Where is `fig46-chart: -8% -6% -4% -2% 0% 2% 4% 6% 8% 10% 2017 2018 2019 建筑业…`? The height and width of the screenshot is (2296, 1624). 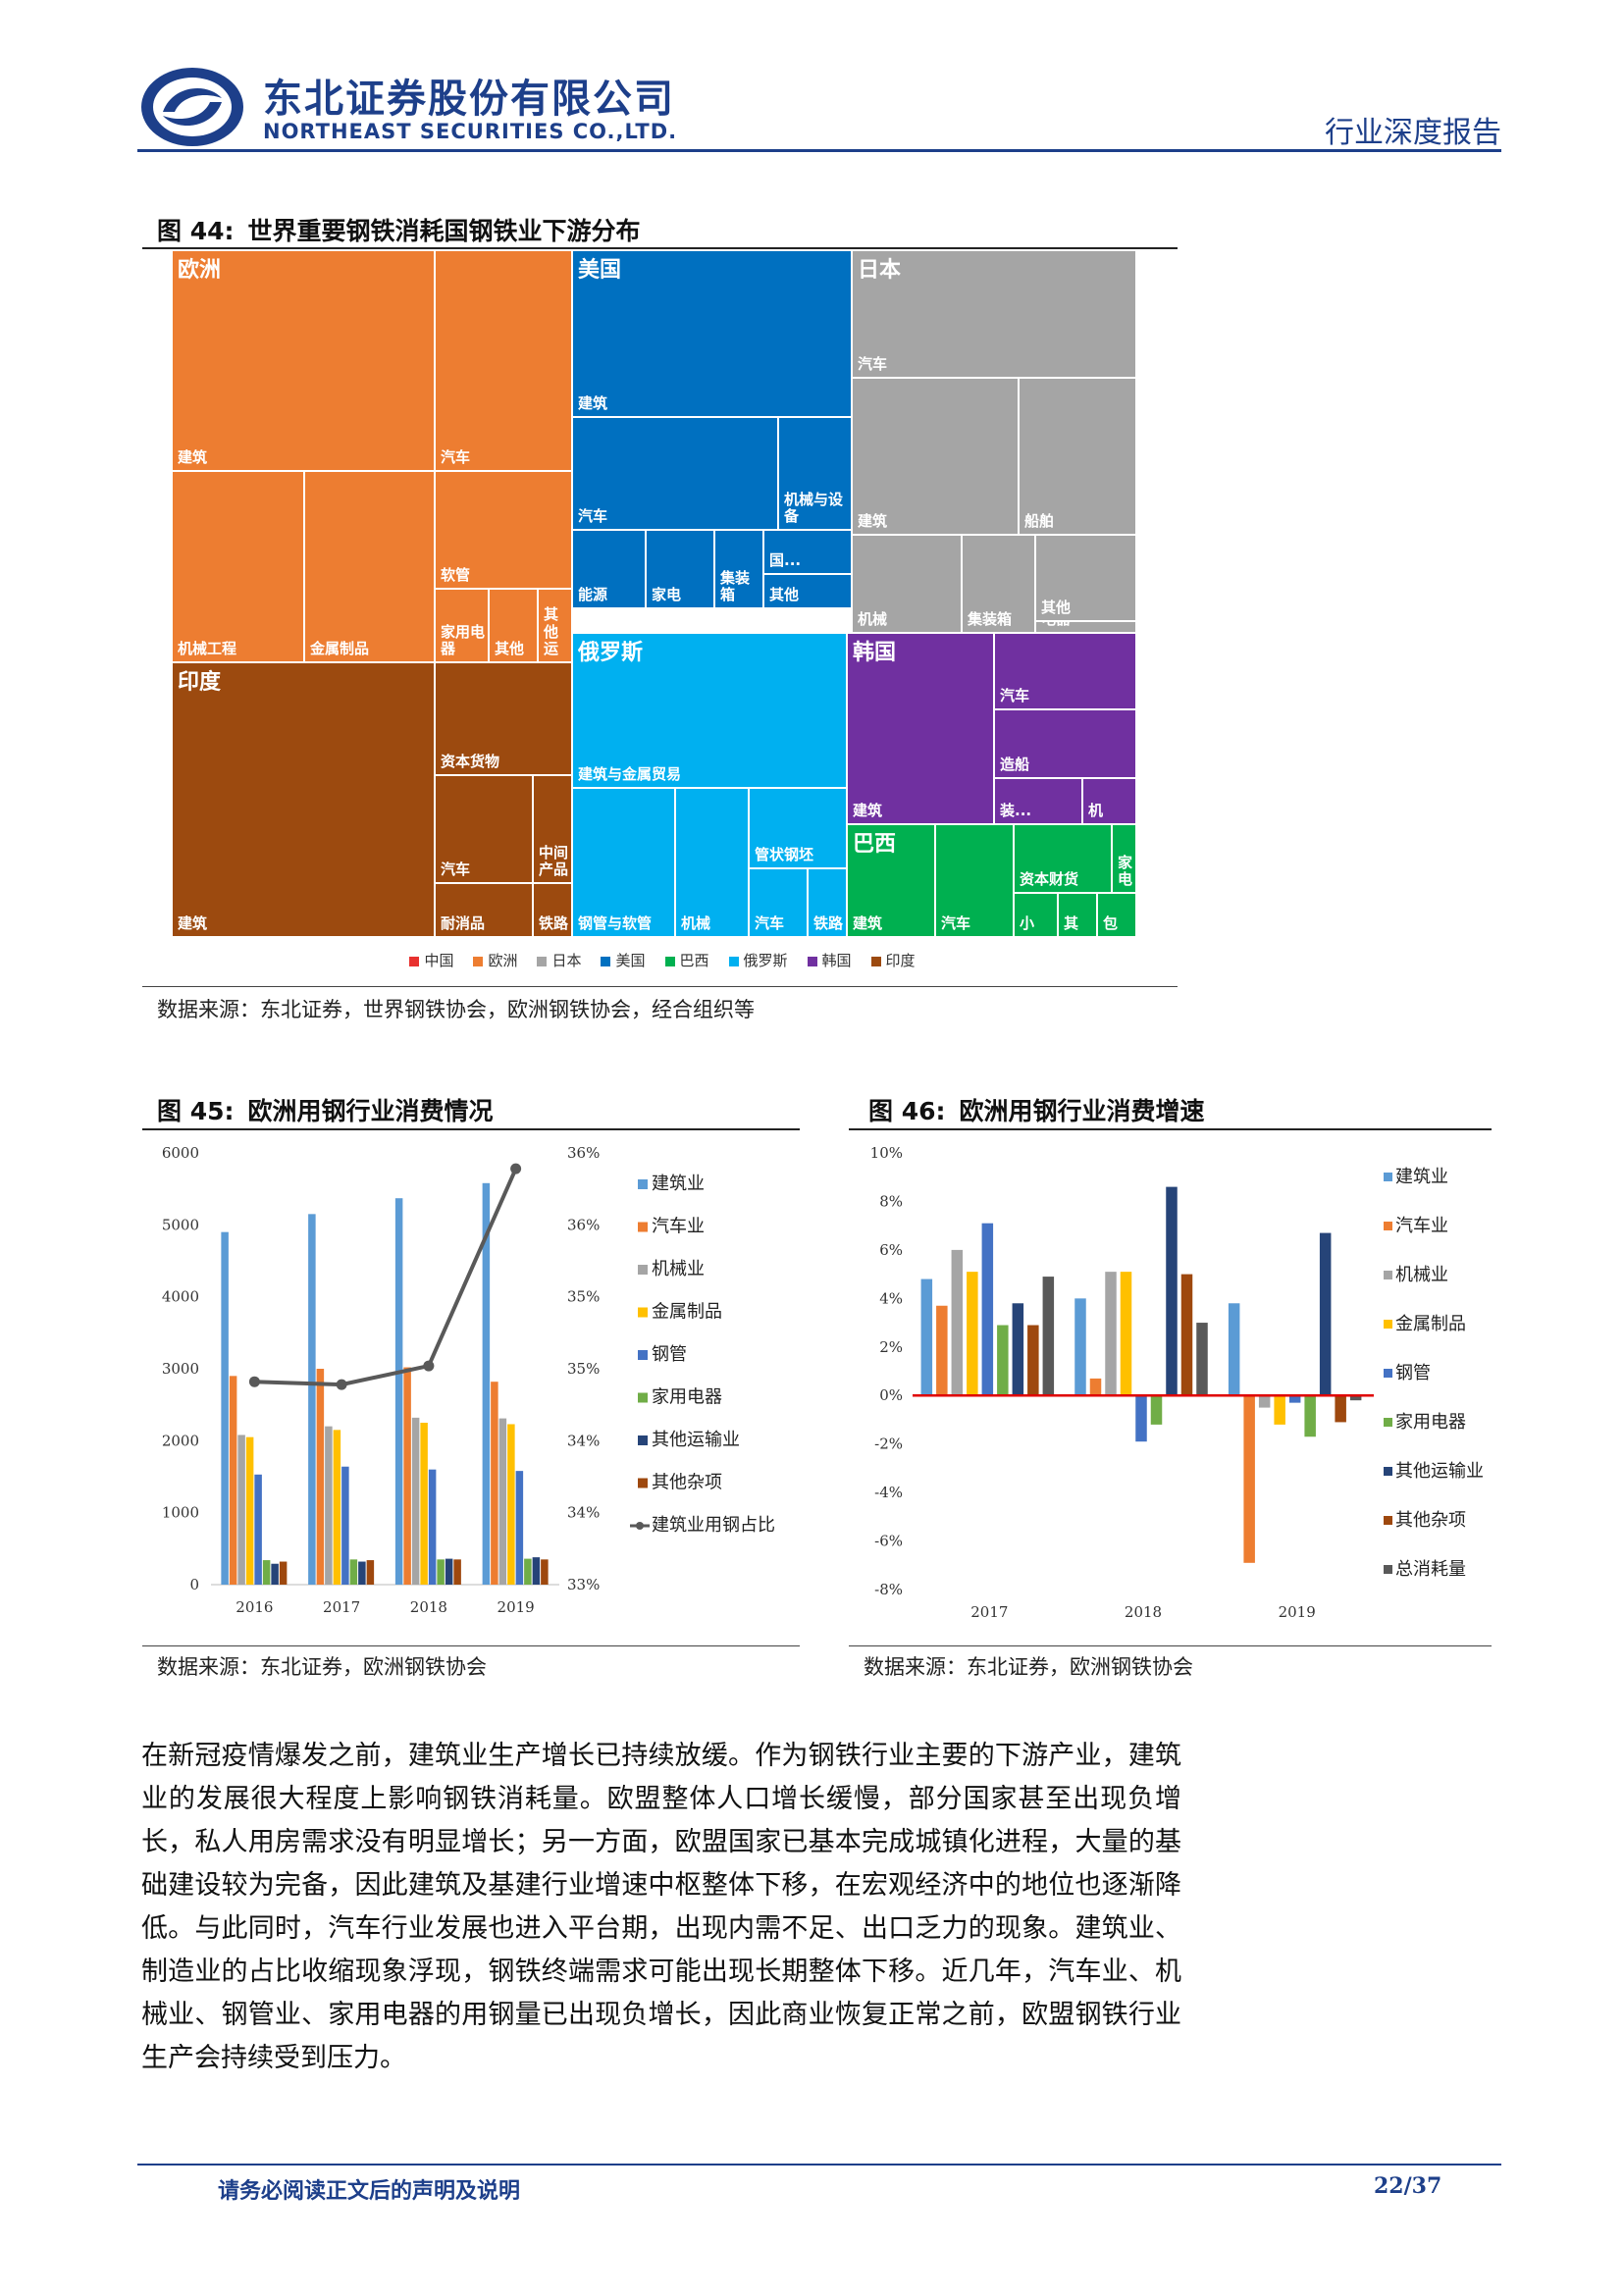
fig46-chart: -8% -6% -4% -2% 0% 2% 4% 6% 8% 10% 2017 2018 2019 建筑业… is located at coordinates (1177, 1382).